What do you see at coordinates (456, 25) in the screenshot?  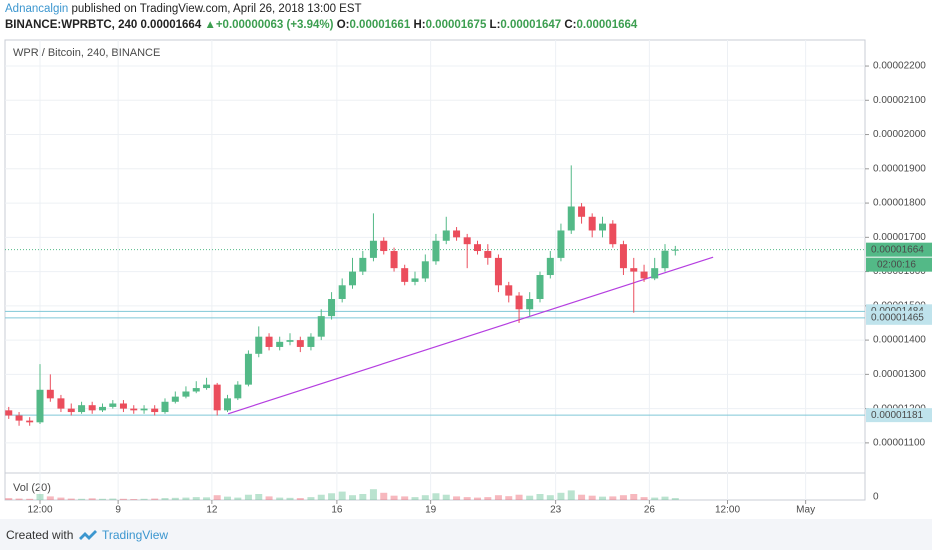 I see `h: 0.00001675` at bounding box center [456, 25].